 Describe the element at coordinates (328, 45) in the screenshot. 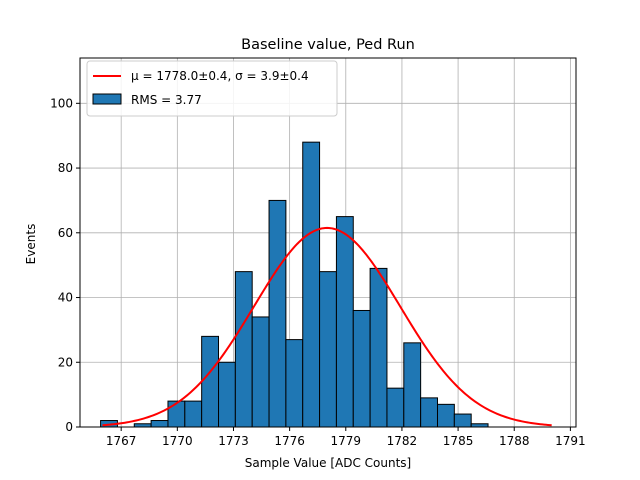

I see `chart-title: Baseline value, Ped Run` at that location.